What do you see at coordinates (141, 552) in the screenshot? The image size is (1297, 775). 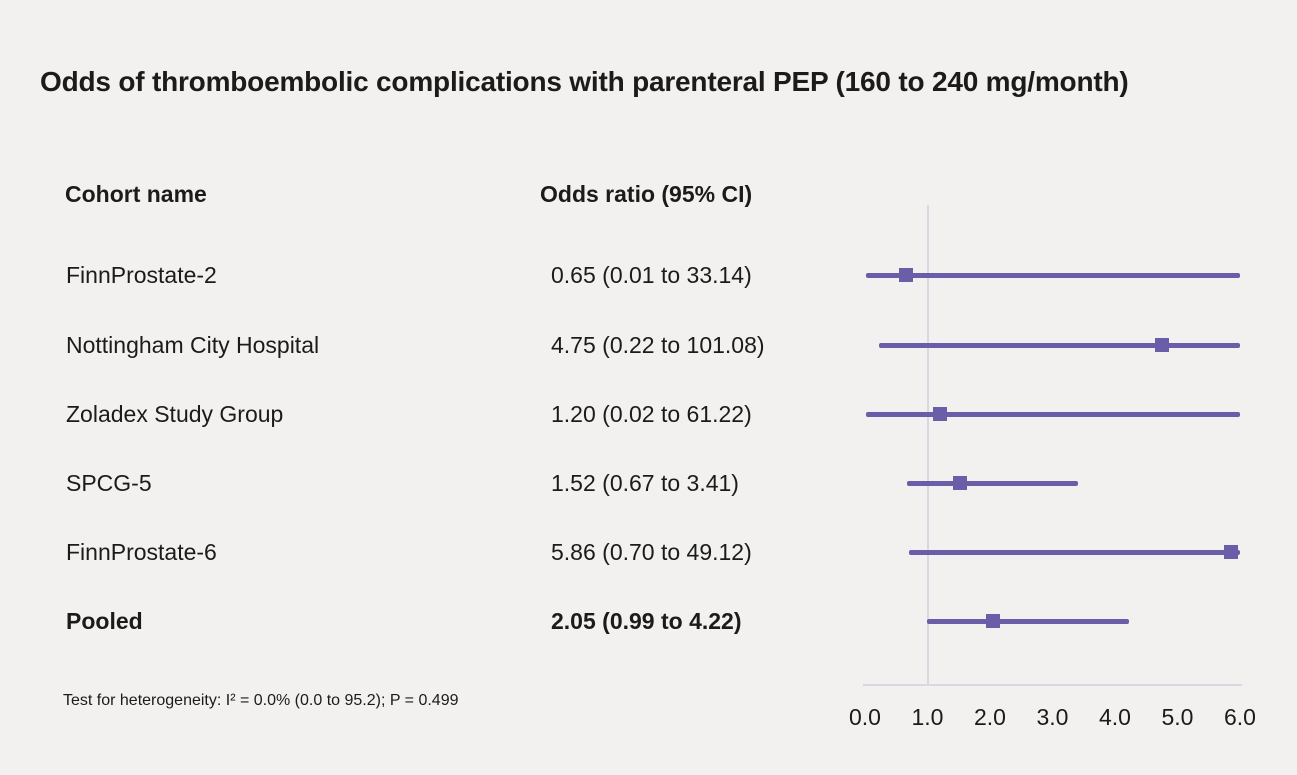 I see `cohort-name: FinnProstate-6` at bounding box center [141, 552].